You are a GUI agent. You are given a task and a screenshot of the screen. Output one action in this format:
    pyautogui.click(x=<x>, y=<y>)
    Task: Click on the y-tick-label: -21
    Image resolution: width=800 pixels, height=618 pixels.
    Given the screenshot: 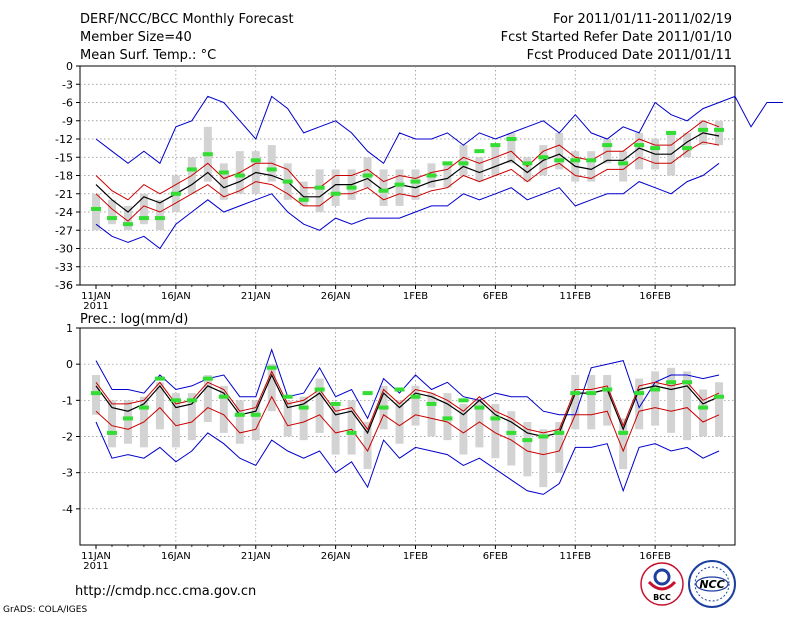 What is the action you would take?
    pyautogui.click(x=64, y=194)
    